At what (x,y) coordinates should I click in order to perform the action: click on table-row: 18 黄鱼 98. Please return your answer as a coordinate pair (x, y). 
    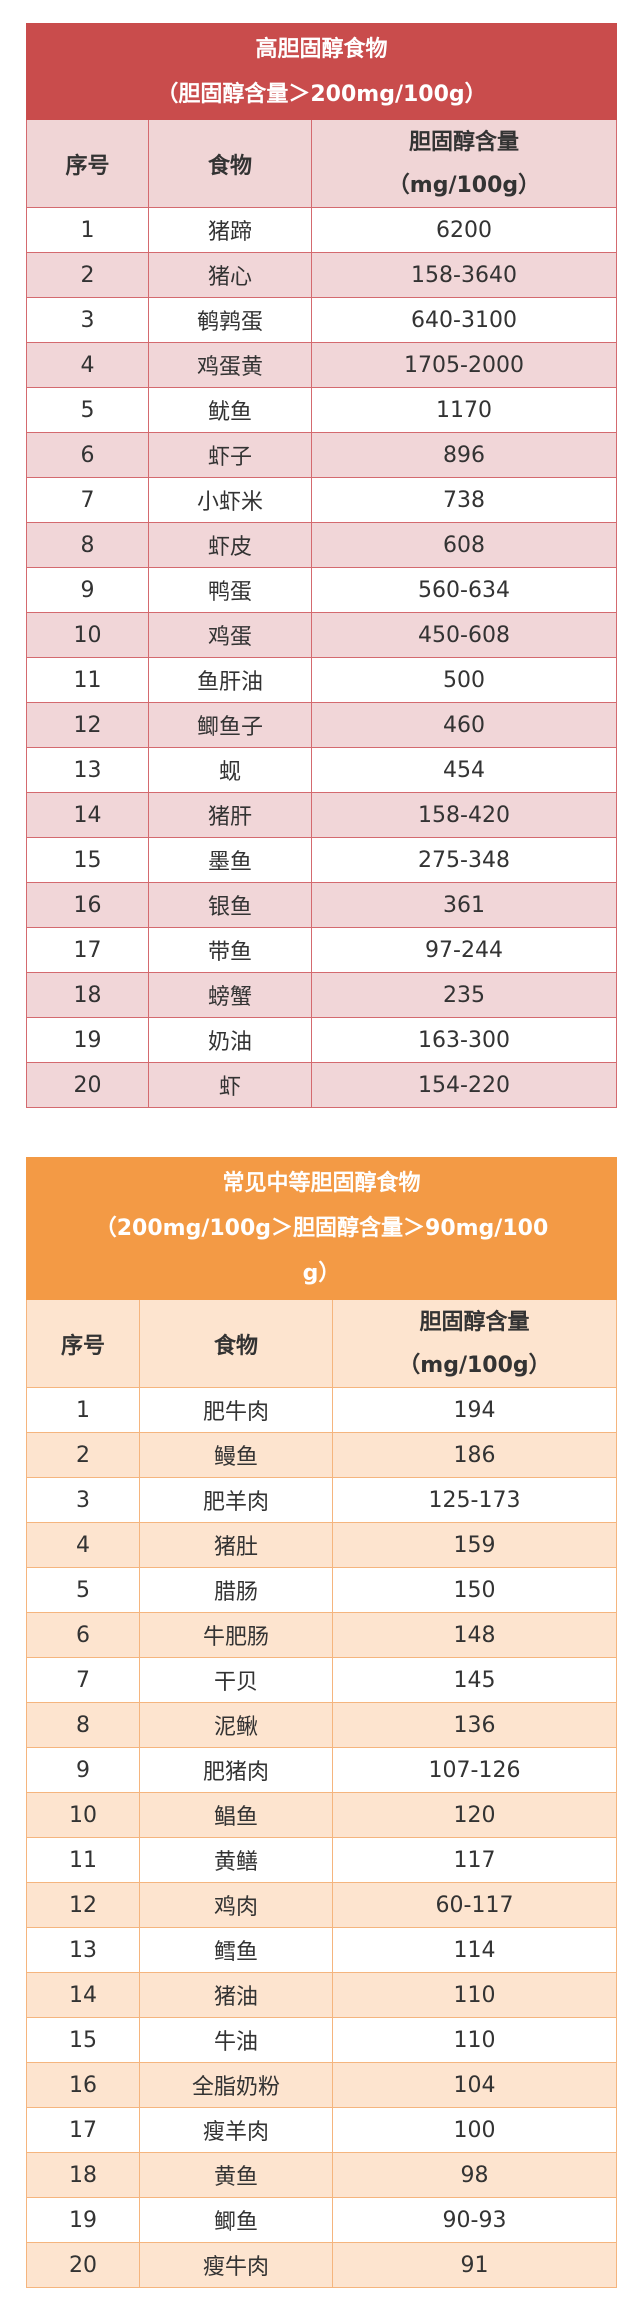
    Looking at the image, I should click on (321, 2175).